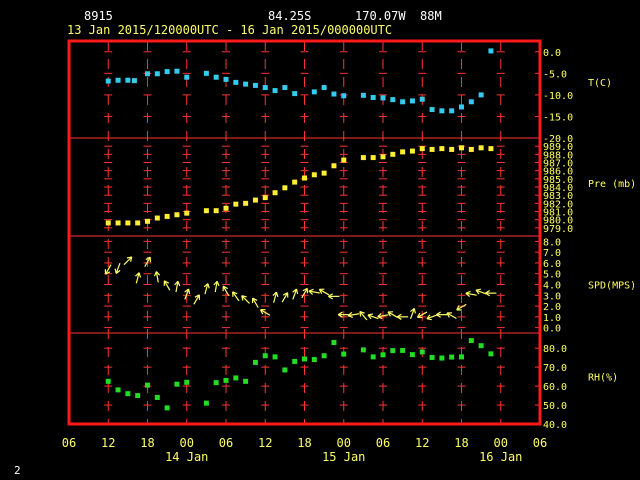  Describe the element at coordinates (552, 296) in the screenshot. I see `y-tick-label-wind_speed: 3.0` at that location.